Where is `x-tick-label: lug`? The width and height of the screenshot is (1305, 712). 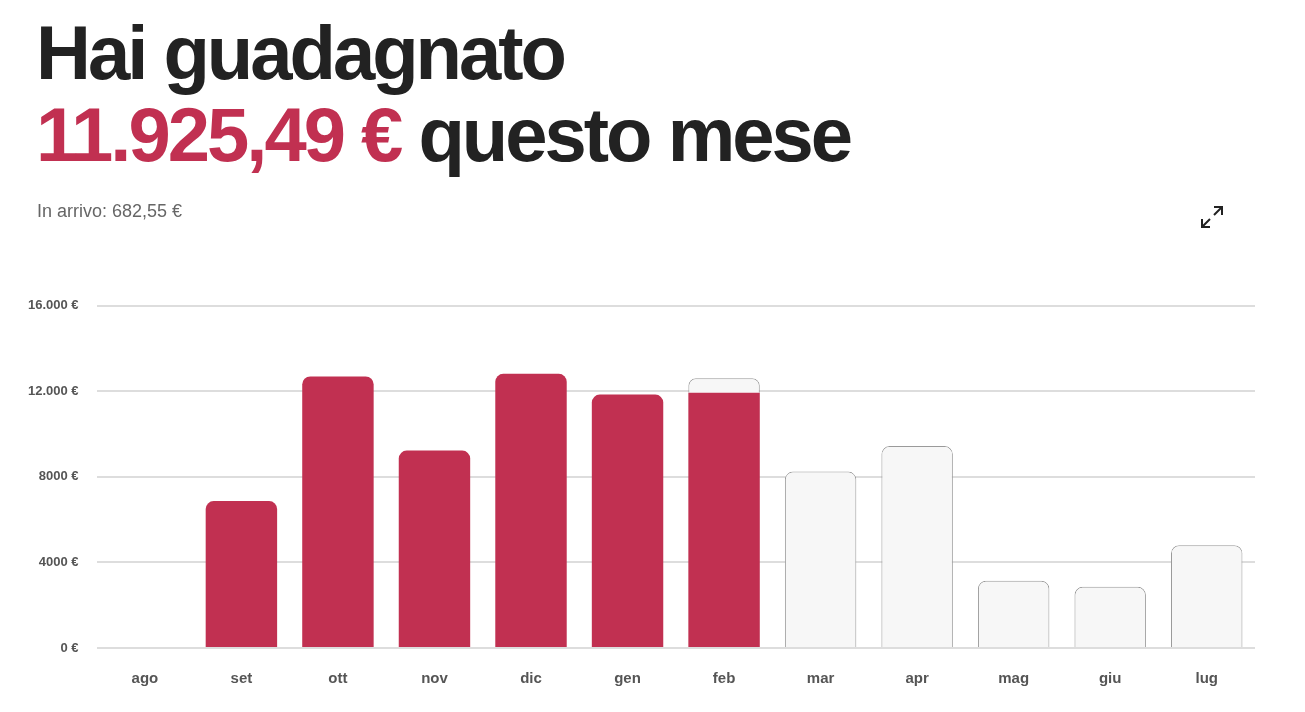 x-tick-label: lug is located at coordinates (1206, 678).